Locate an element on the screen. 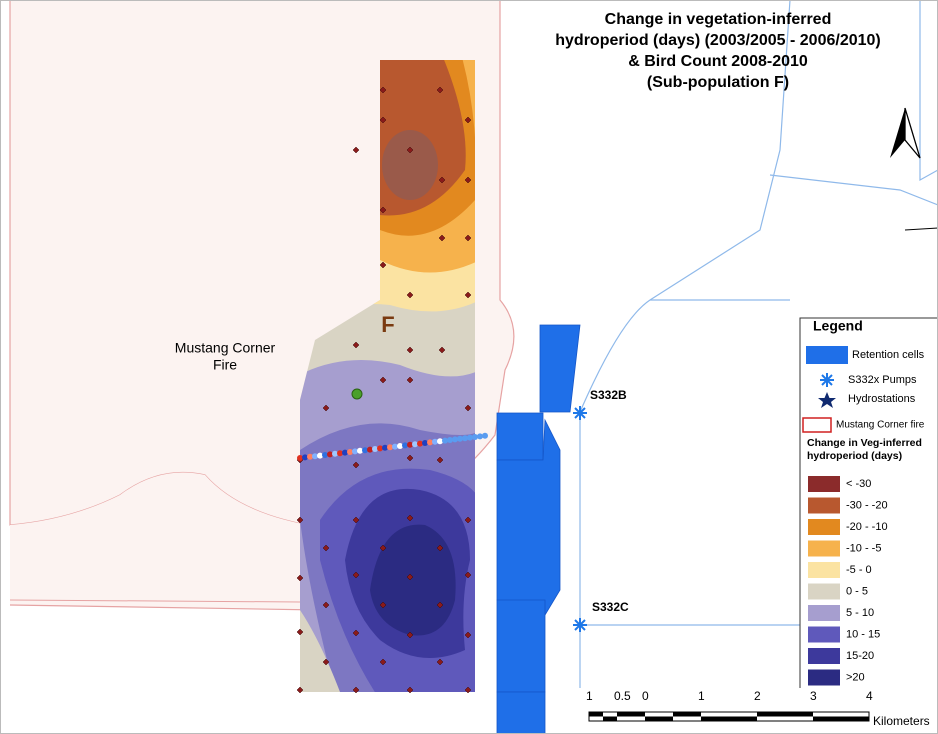 The width and height of the screenshot is (938, 734). title: (Sub-population F) is located at coordinates (718, 82).